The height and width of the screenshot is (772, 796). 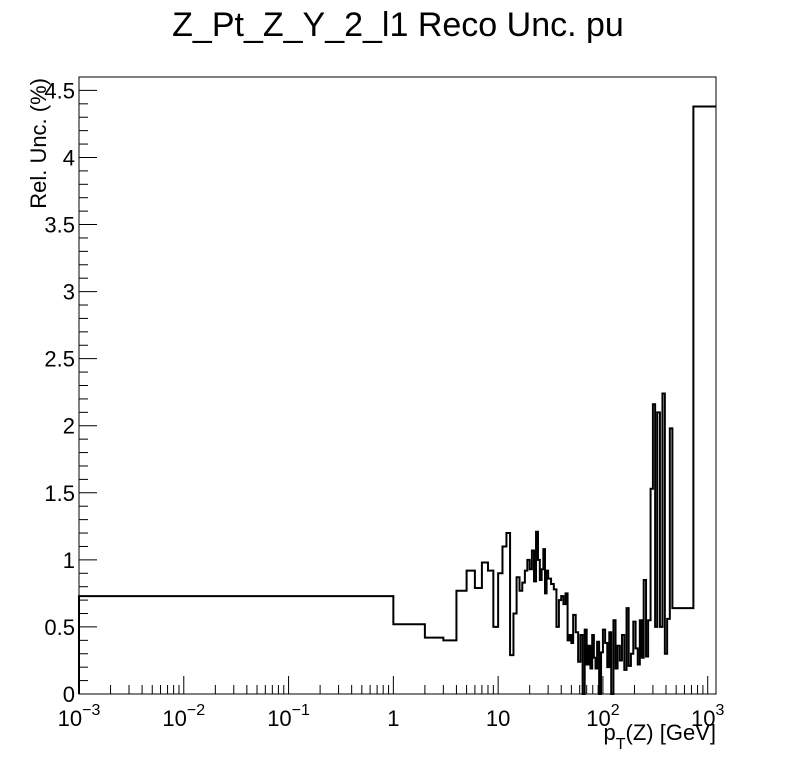 I want to click on x-tick-label: 1, so click(x=393, y=718).